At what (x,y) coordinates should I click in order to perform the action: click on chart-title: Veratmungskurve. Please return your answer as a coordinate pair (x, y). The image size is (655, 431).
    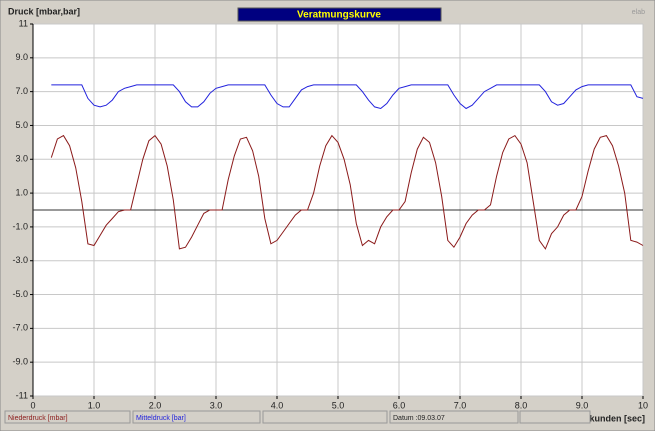
    Looking at the image, I should click on (339, 15).